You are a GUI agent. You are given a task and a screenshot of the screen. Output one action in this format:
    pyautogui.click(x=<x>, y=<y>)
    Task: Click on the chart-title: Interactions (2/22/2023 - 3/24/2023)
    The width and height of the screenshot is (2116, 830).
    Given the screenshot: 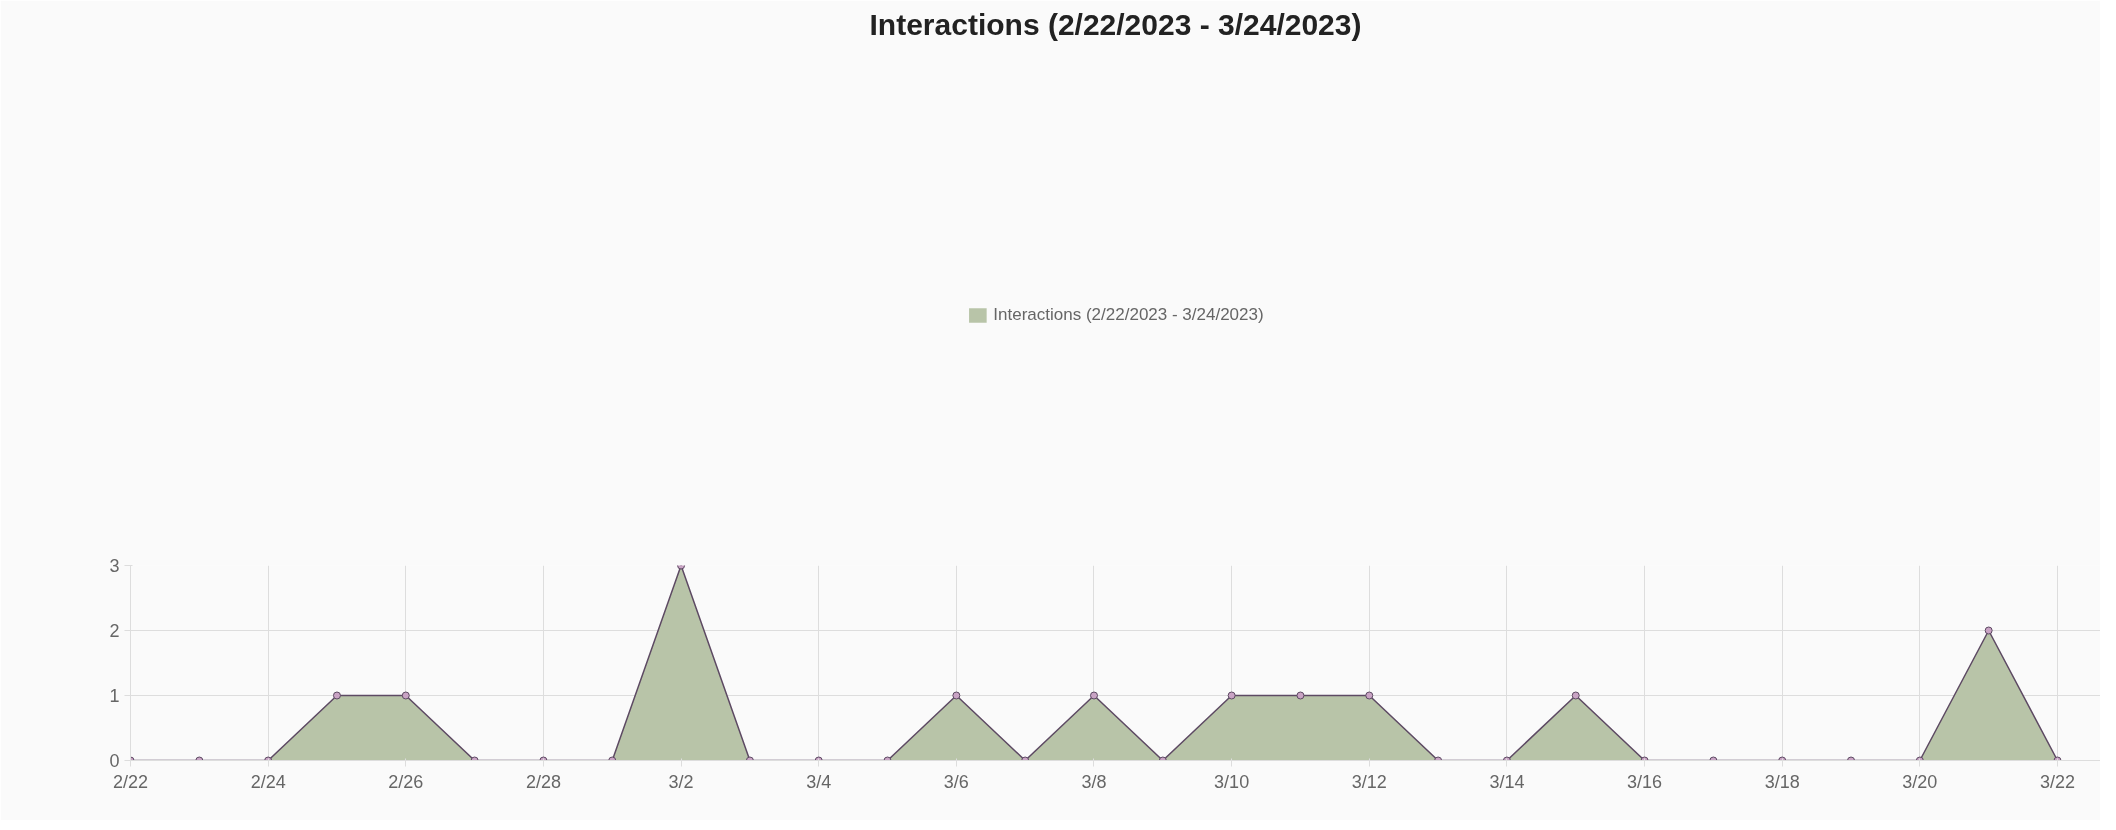 What is the action you would take?
    pyautogui.click(x=1115, y=24)
    